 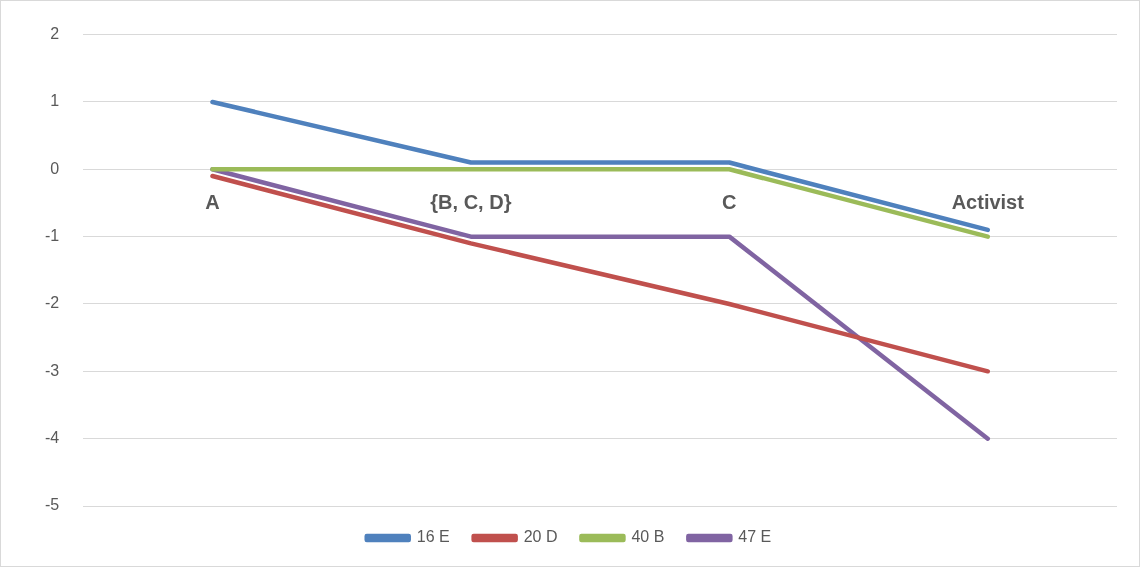 I want to click on y-tick-label: 2, so click(x=55, y=34).